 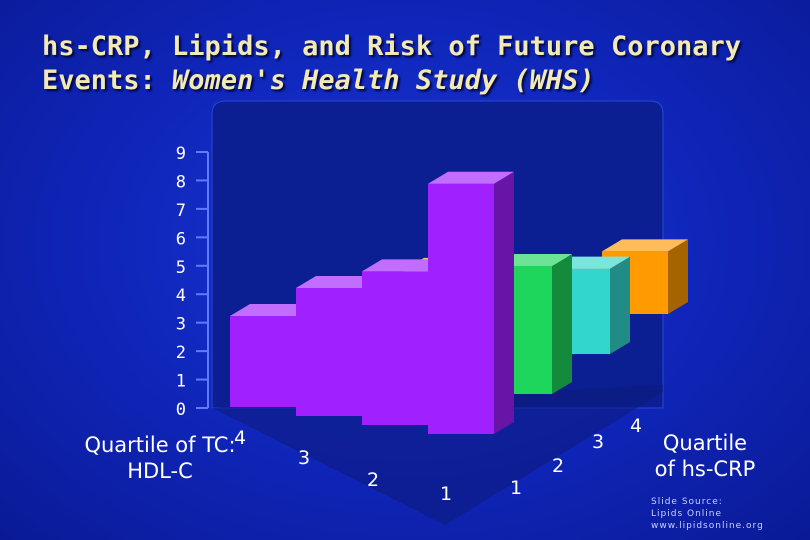 What do you see at coordinates (181, 325) in the screenshot?
I see `z-tick-label: 3` at bounding box center [181, 325].